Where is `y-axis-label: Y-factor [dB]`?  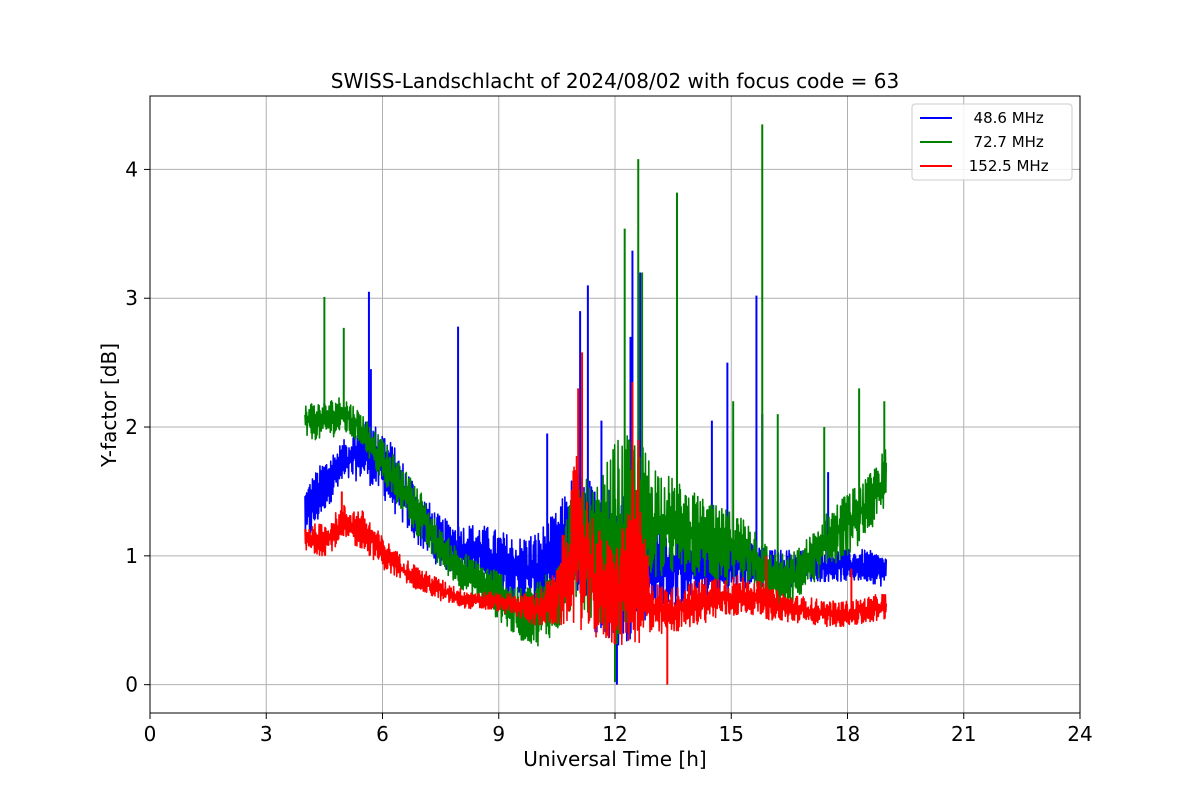 y-axis-label: Y-factor [dB] is located at coordinates (109, 405).